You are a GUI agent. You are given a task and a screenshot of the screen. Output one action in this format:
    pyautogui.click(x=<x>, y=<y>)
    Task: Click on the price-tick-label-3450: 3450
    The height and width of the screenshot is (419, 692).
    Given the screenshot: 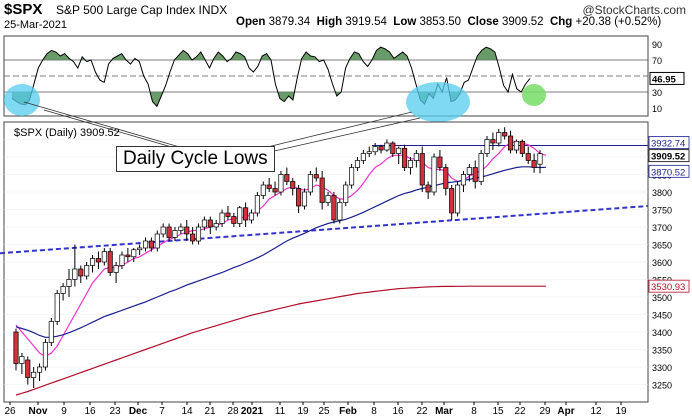 What is the action you would take?
    pyautogui.click(x=662, y=316)
    